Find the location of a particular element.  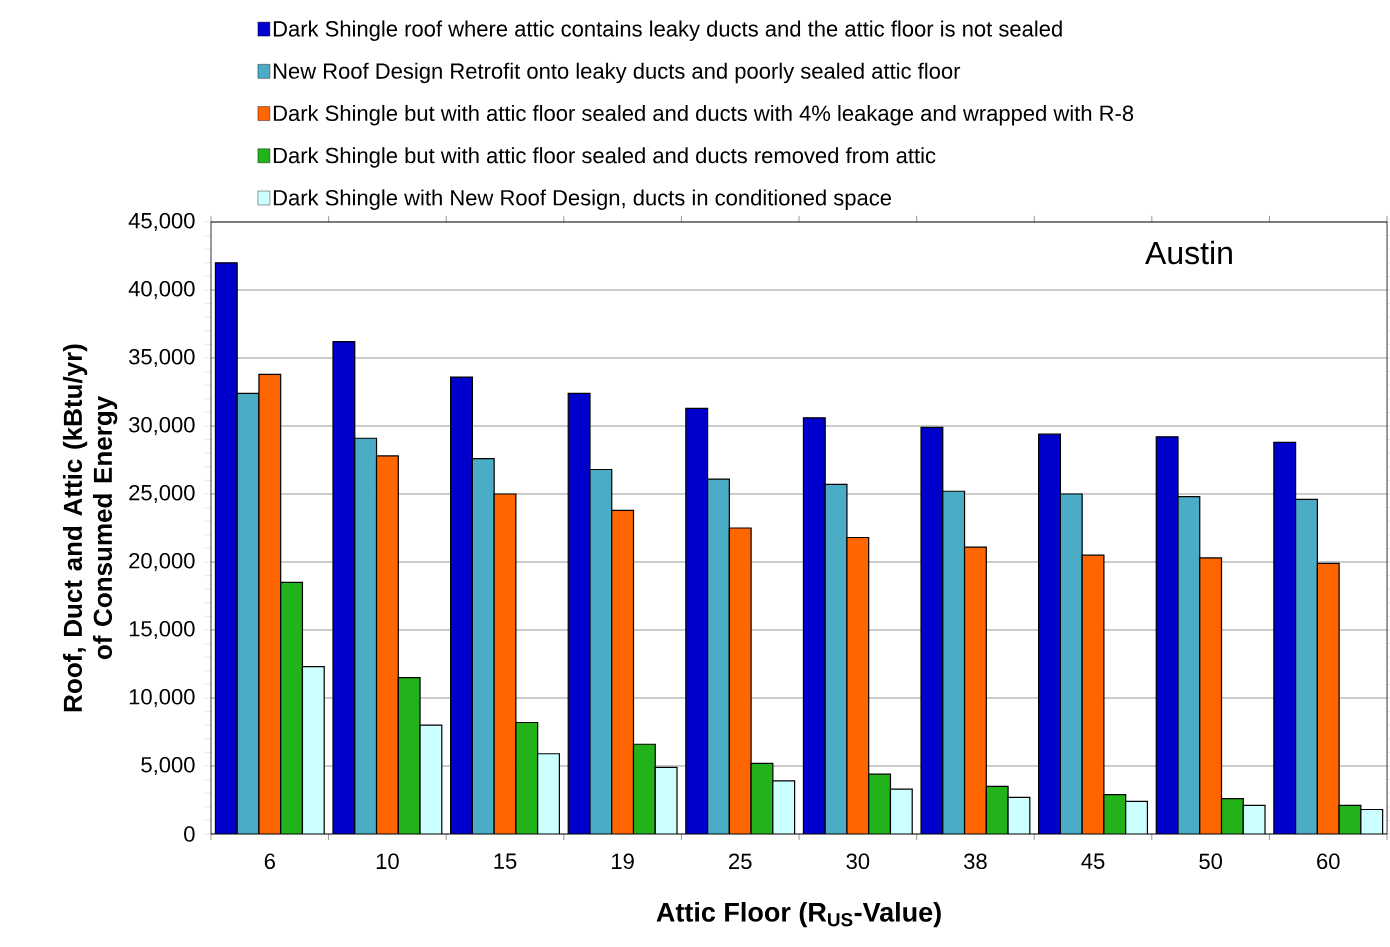

legend-label: Dark Shingle but with attic floor sealed and ducts removed from attic is located at coordinates (604, 157).